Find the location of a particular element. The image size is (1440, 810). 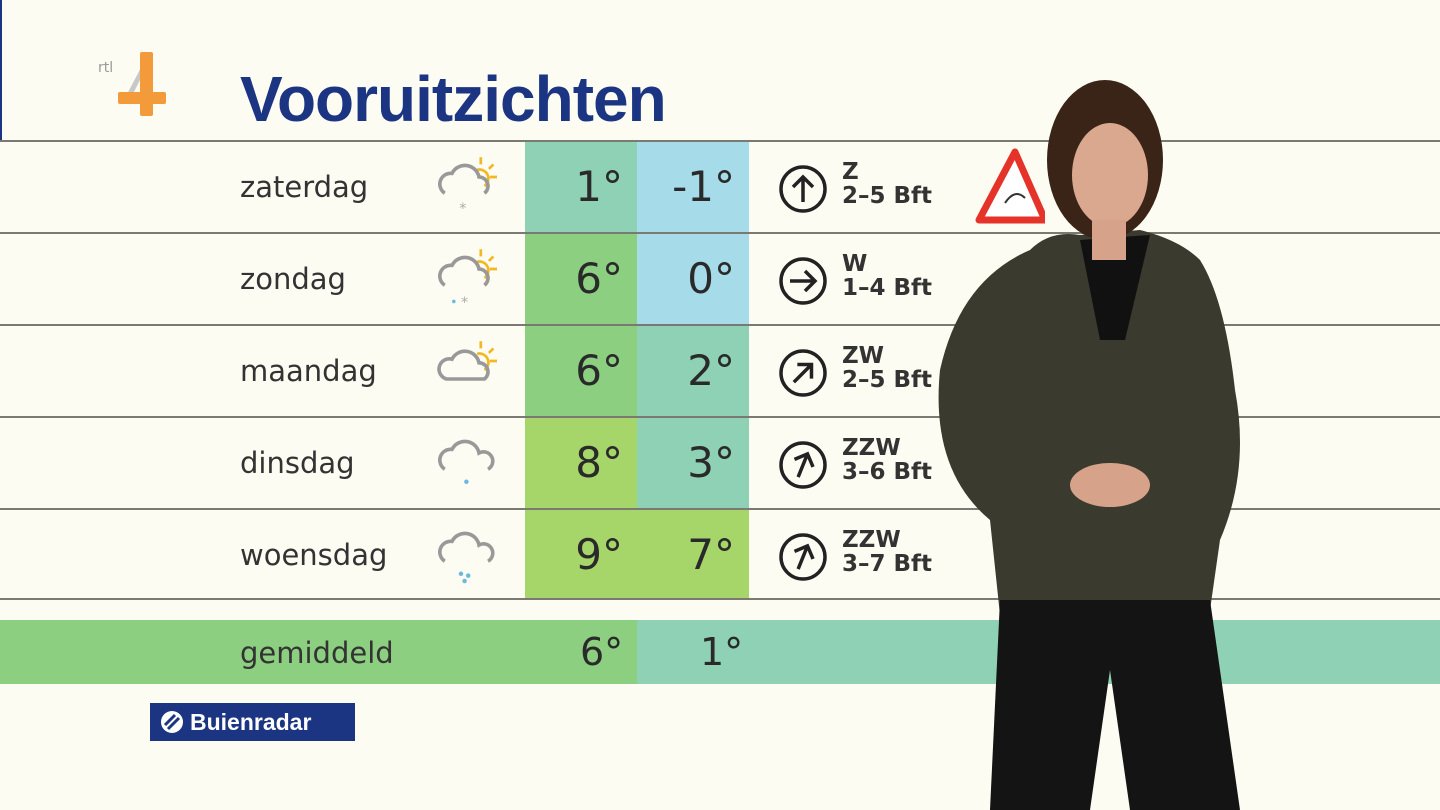

partly-cloudy-sleet-icon: * is located at coordinates (467, 280).